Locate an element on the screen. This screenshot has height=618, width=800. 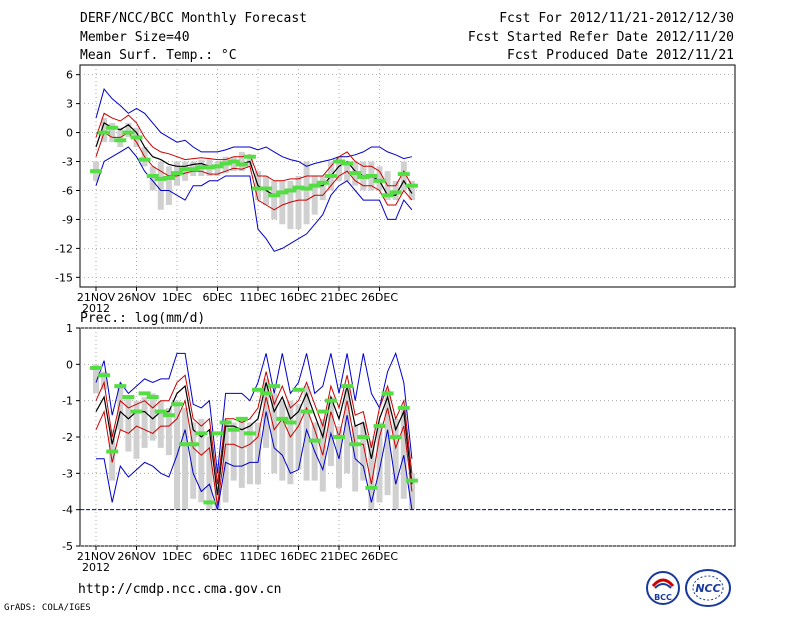
x-tick-label: 1DEC is located at coordinates (177, 297).